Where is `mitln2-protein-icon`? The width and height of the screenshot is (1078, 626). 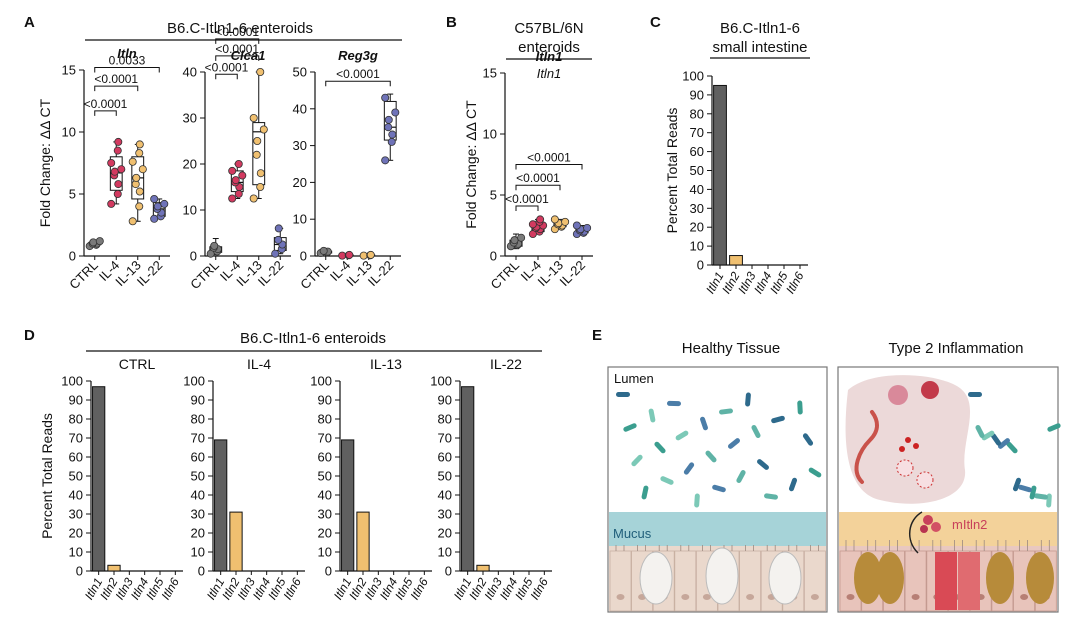
mitln2-protein-icon is located at coordinates (936, 527).